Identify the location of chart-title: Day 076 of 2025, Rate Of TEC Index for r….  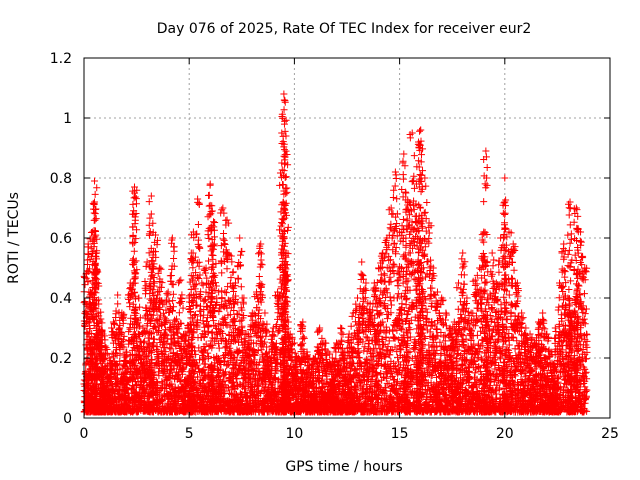
(344, 29).